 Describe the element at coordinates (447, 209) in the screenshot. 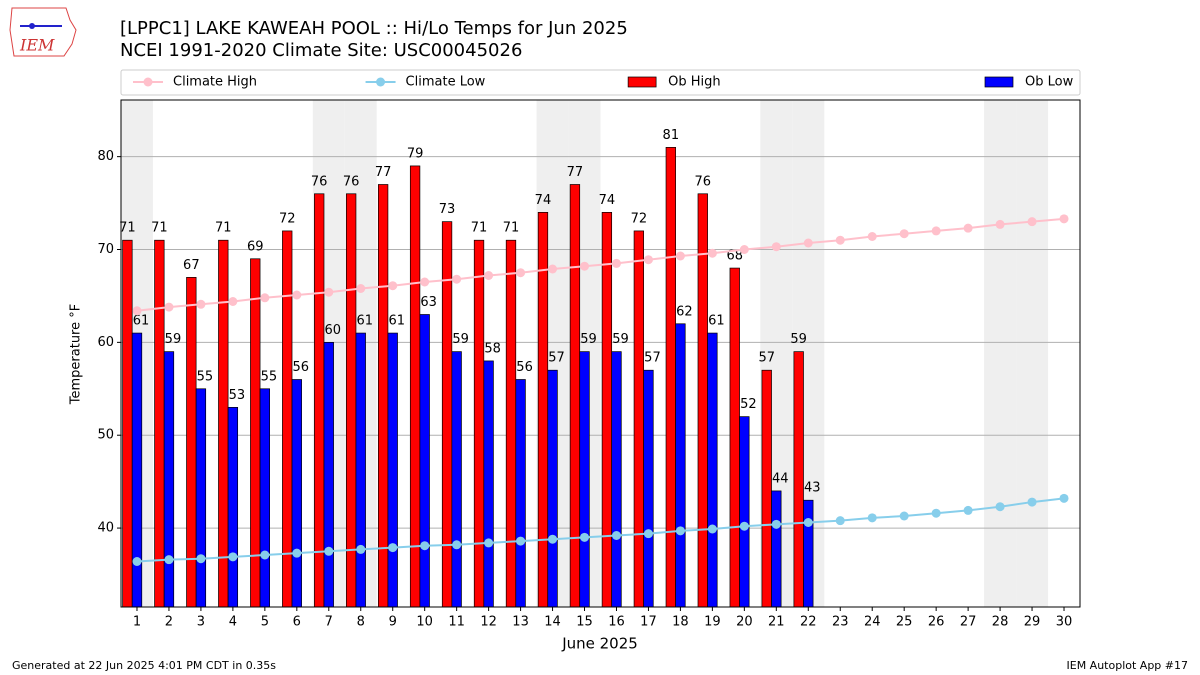

I see `value-label: 73` at that location.